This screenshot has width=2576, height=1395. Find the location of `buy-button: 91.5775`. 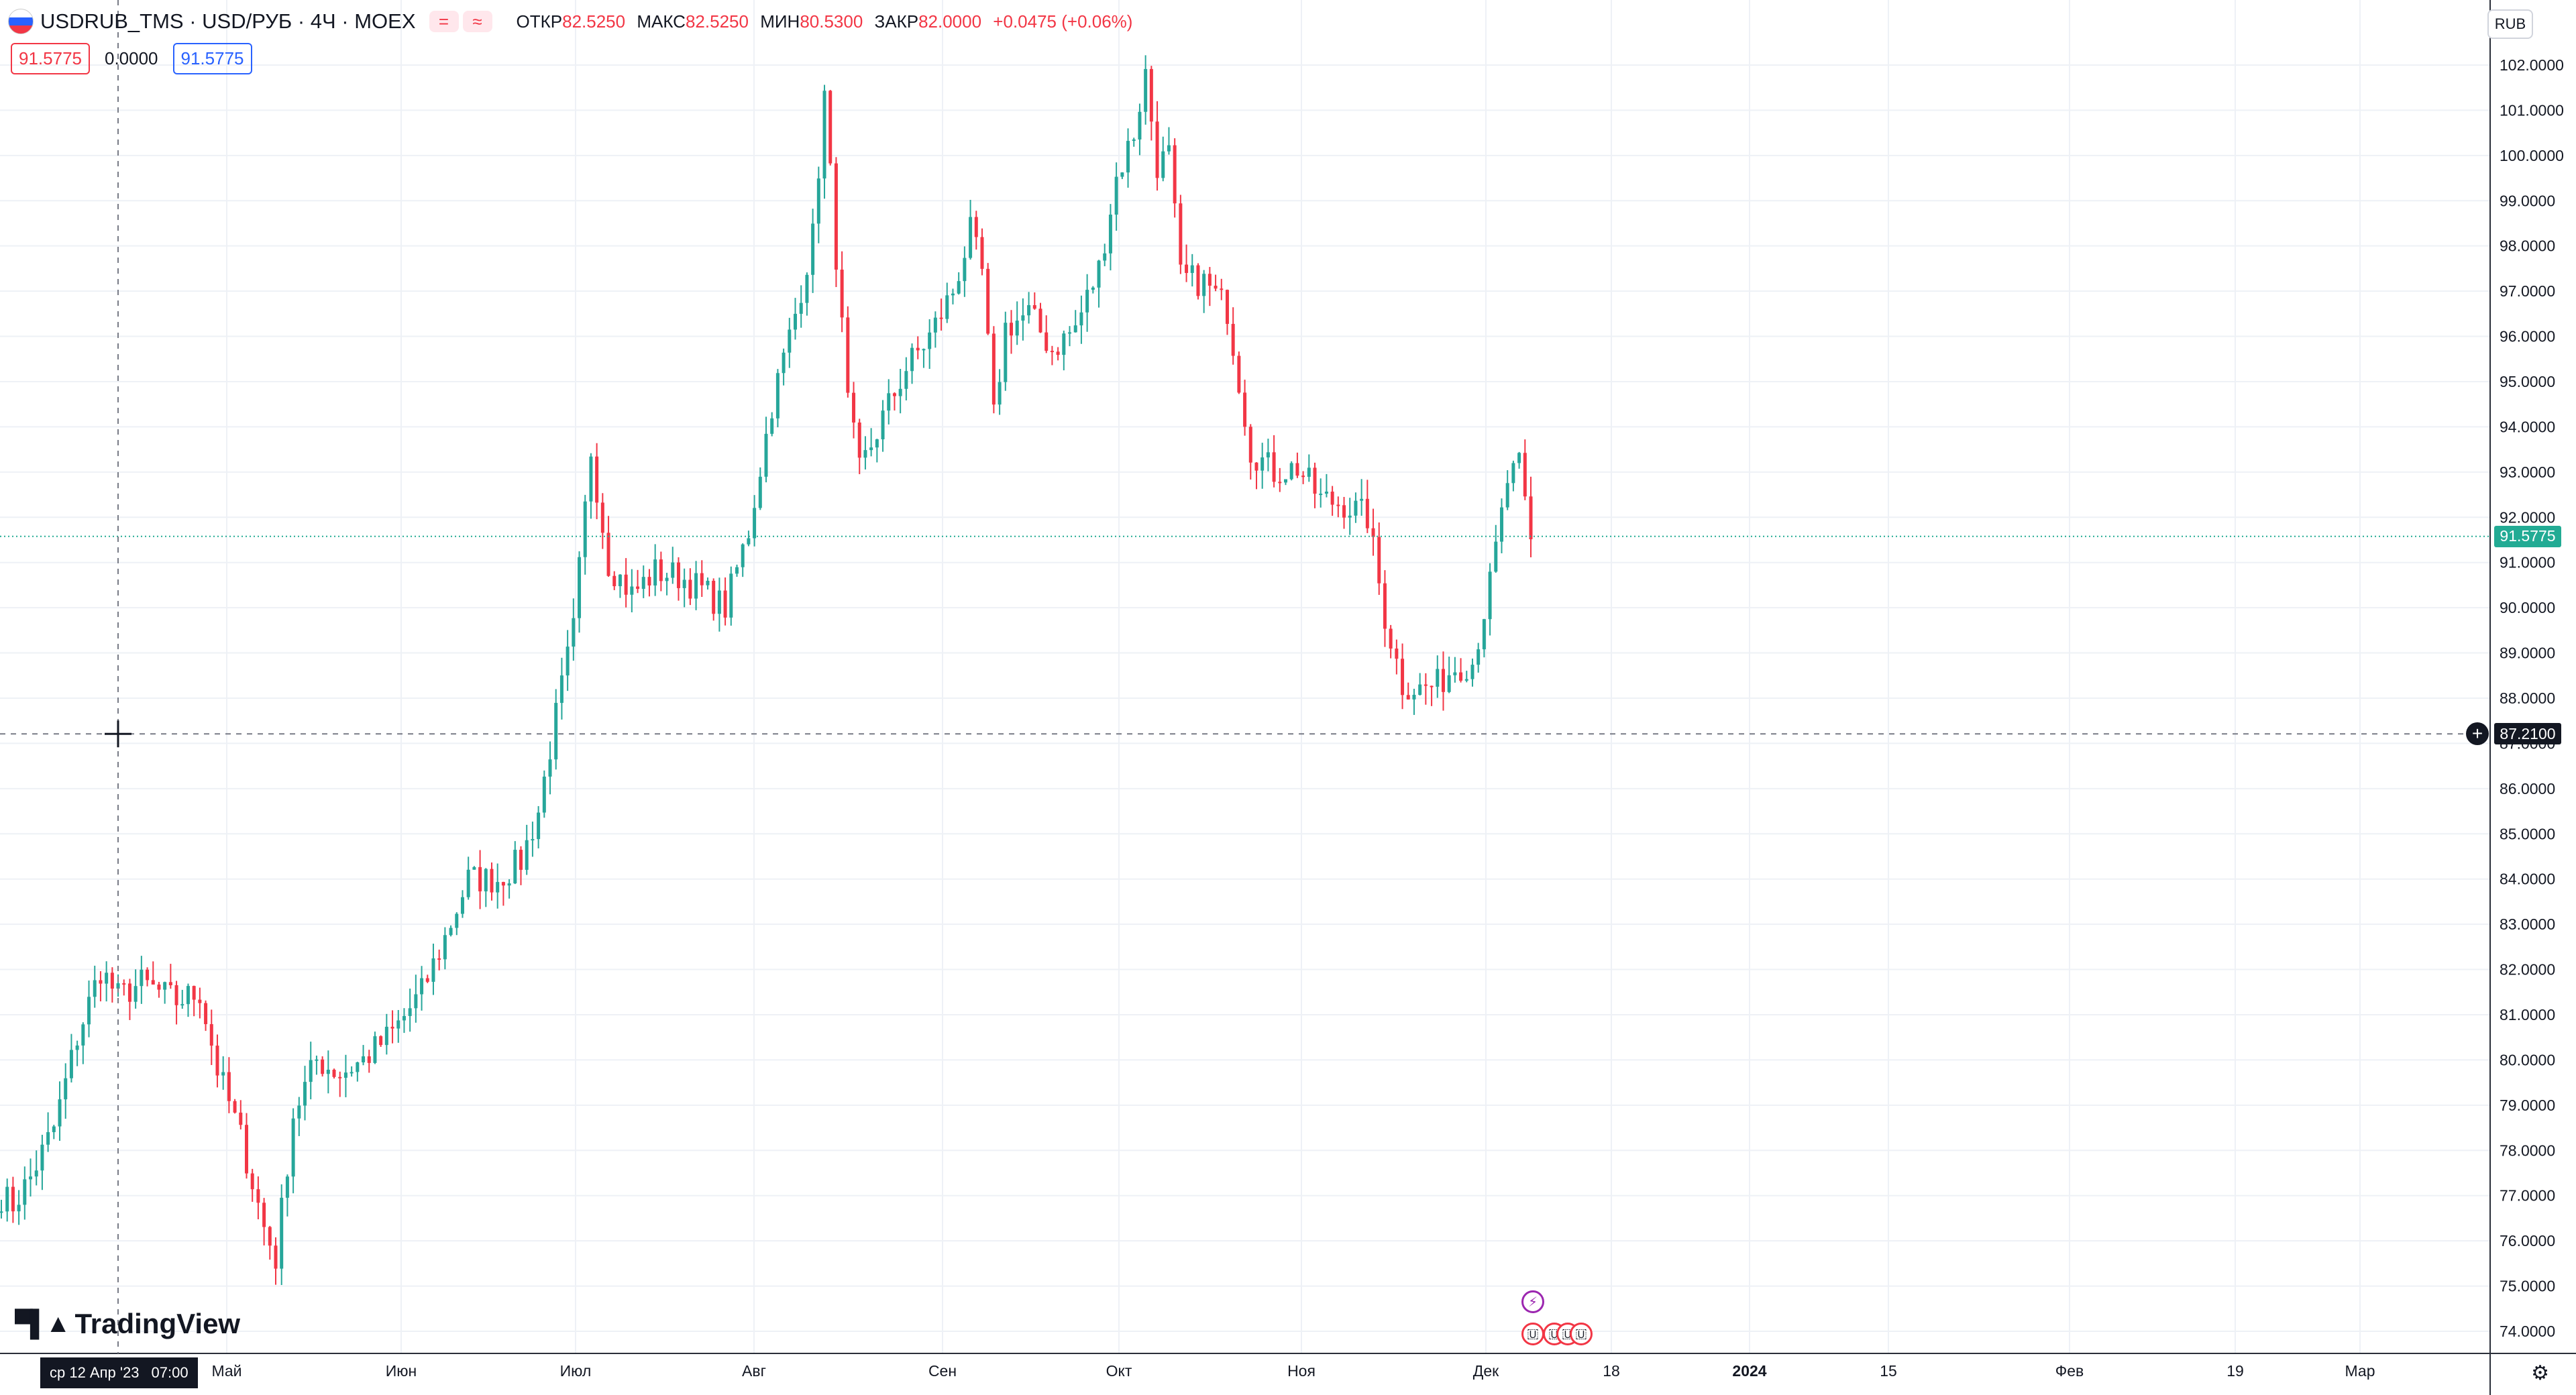

buy-button: 91.5775 is located at coordinates (212, 58).